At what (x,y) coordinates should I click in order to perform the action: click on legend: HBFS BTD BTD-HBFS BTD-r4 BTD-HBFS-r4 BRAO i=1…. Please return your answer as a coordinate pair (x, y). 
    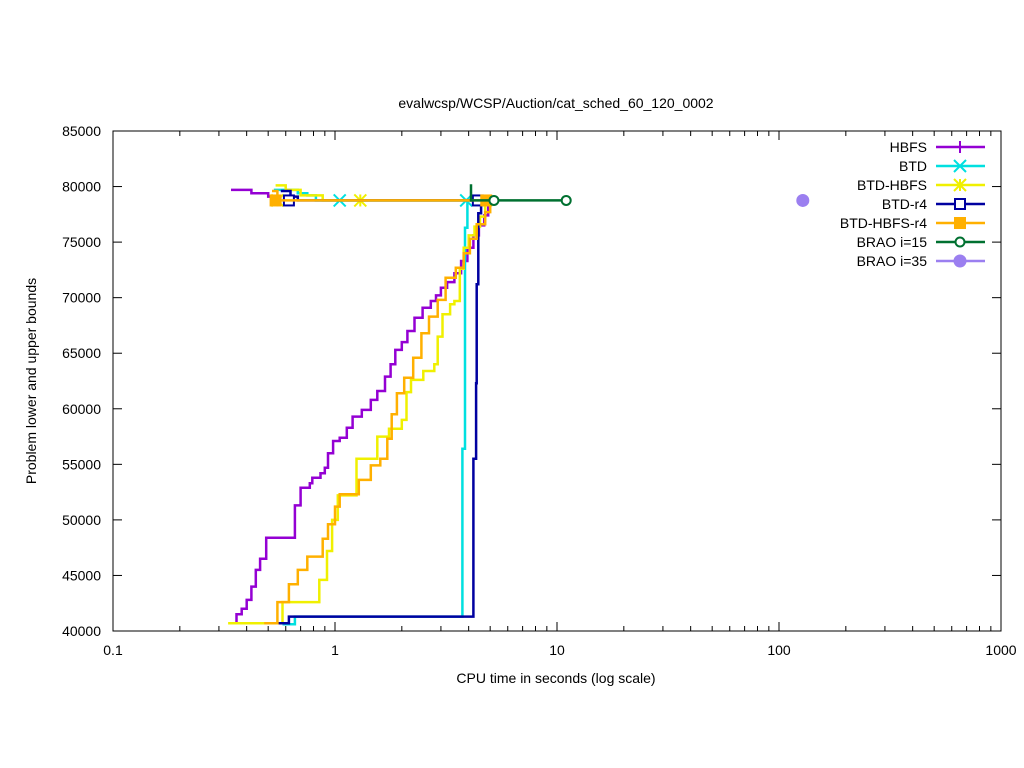
    Looking at the image, I should click on (912, 204).